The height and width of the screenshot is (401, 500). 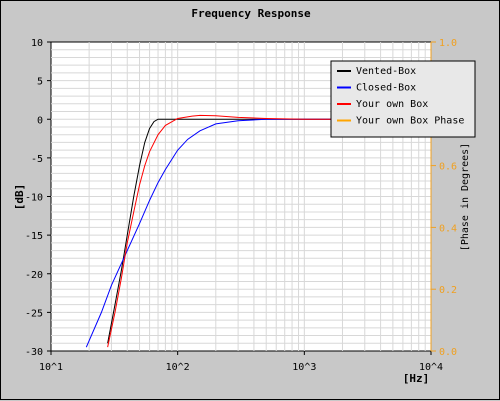 I want to click on y2-axis-label: [Phase in Degrees], so click(x=465, y=197).